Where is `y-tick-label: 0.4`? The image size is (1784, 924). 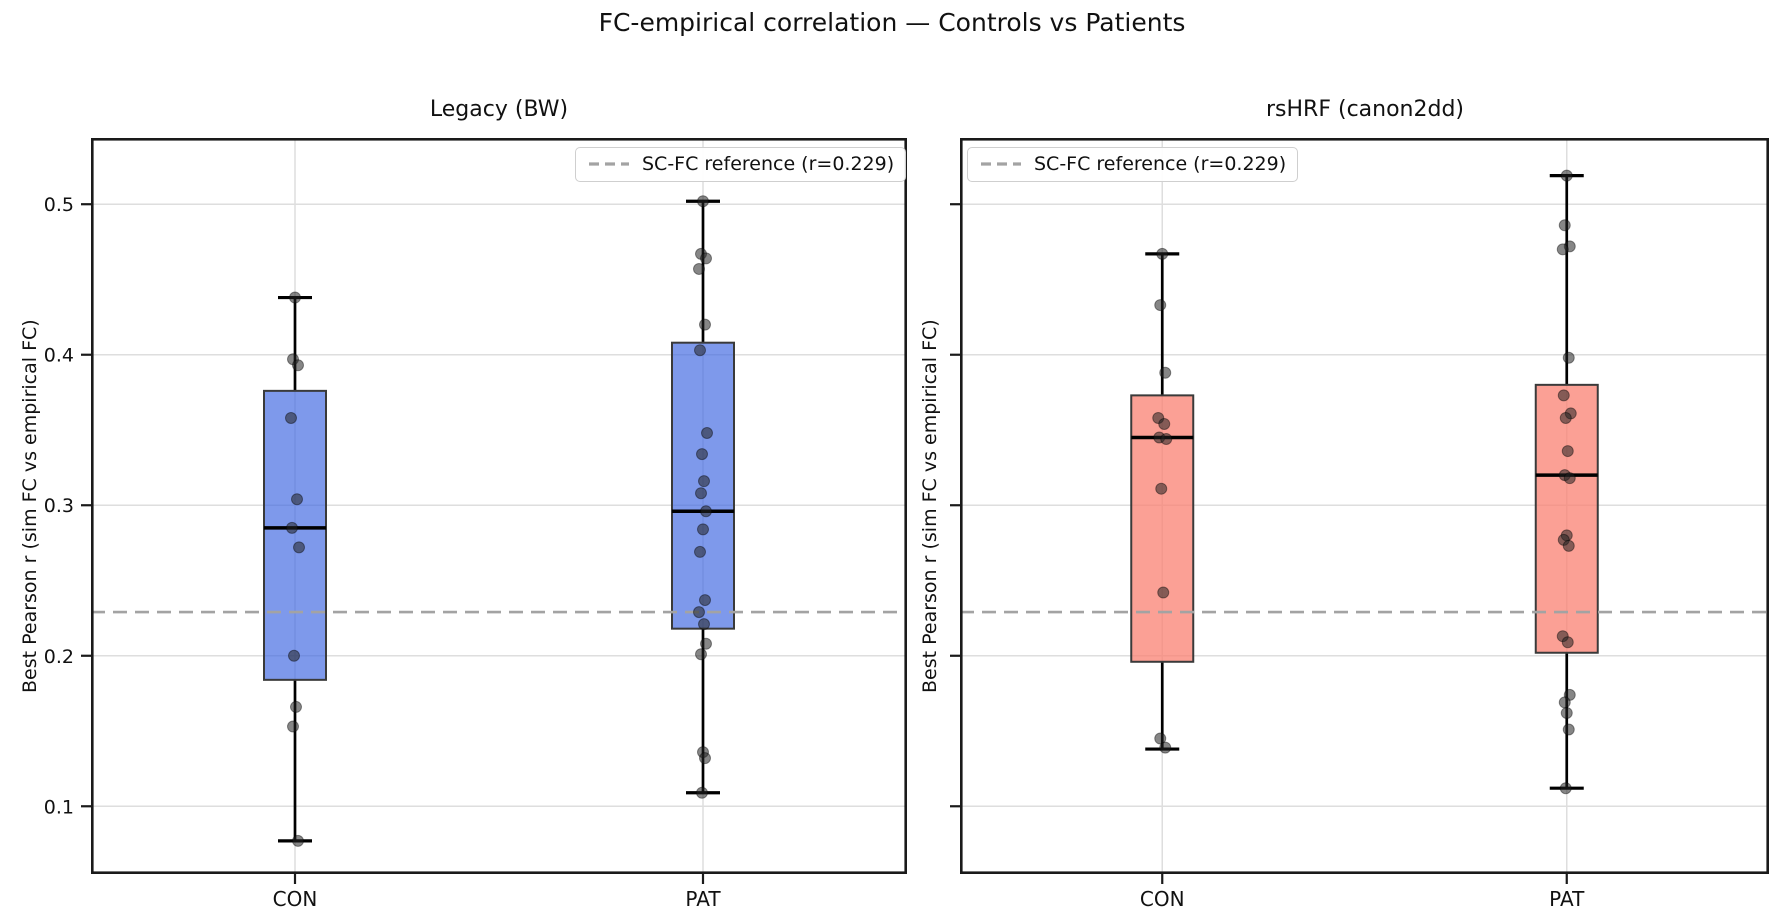
y-tick-label: 0.4 is located at coordinates (59, 356).